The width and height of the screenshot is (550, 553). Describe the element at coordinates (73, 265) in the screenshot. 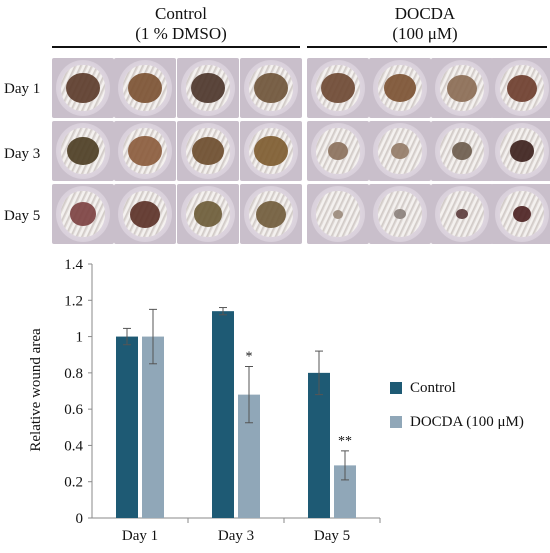

I see `y-tick-label: 1.4` at that location.